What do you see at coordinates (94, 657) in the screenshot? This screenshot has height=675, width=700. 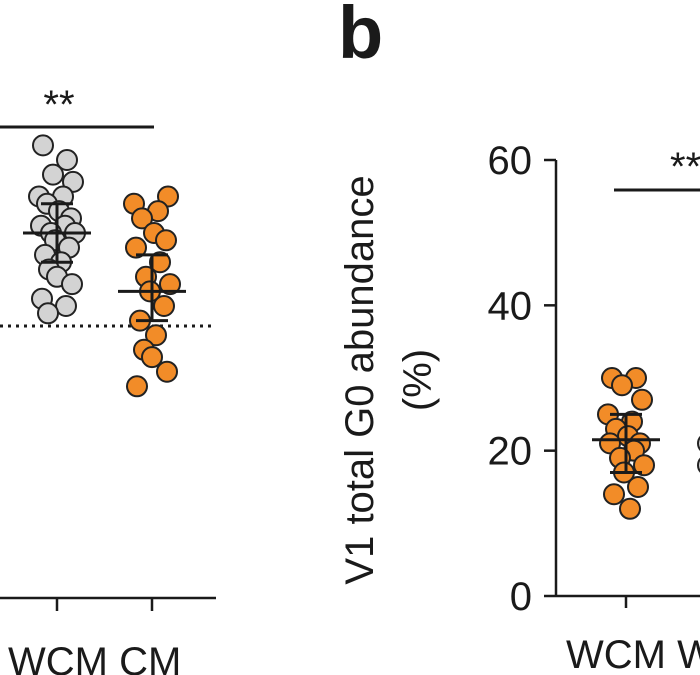 I see `x-tick-labels: WCM CM` at bounding box center [94, 657].